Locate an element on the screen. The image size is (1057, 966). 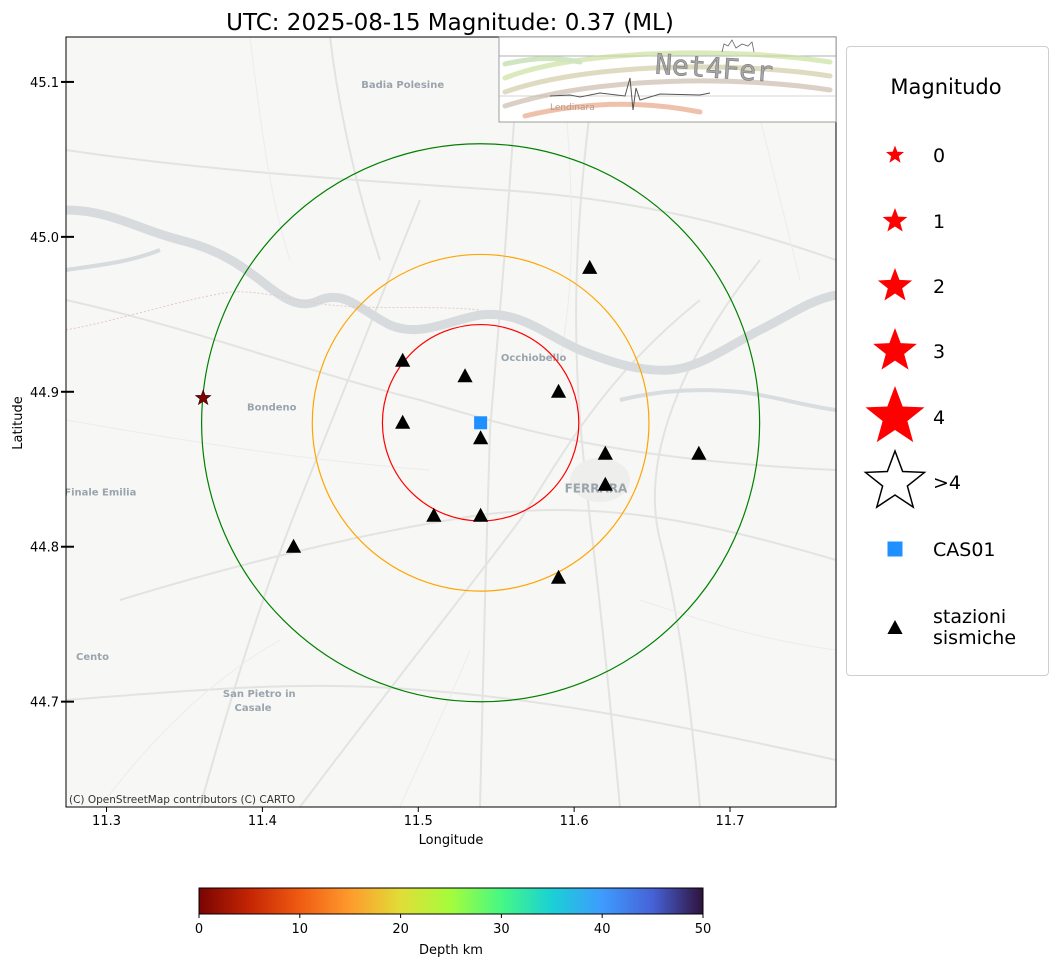
logo-subtext: Lendinara is located at coordinates (572, 108).